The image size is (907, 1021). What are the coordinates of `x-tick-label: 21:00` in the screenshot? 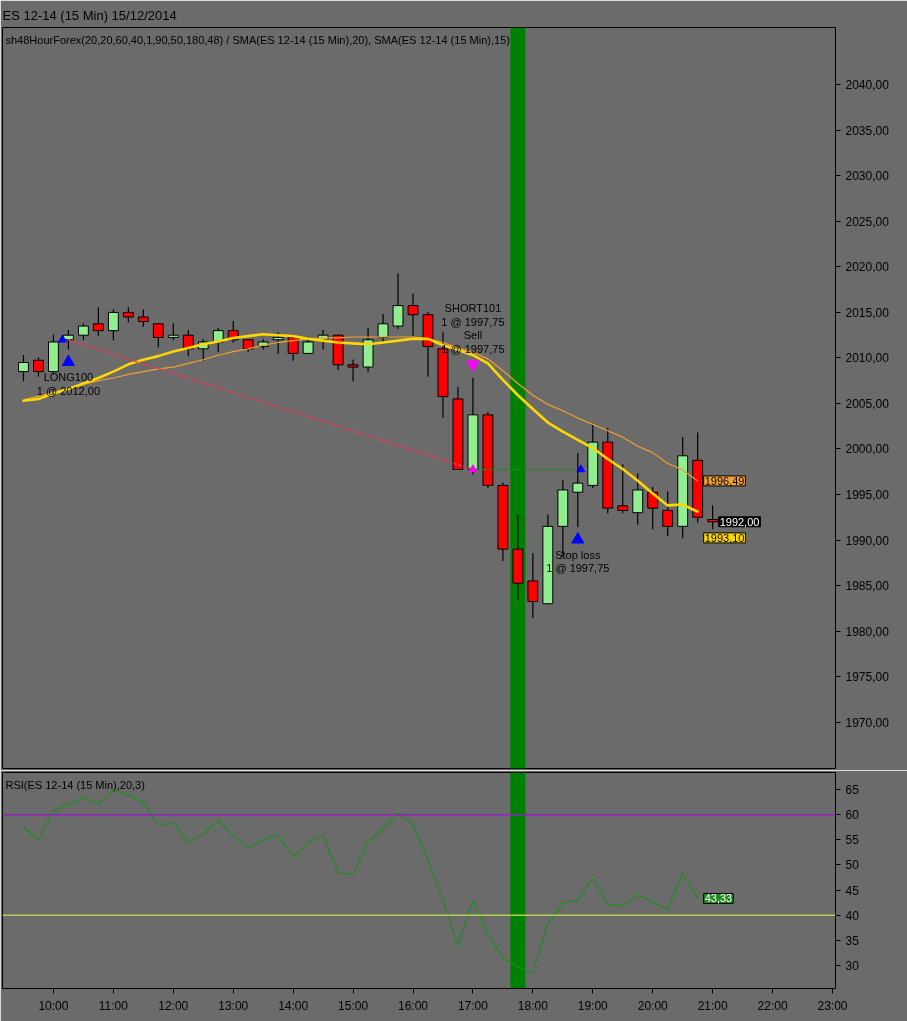 It's located at (712, 1005).